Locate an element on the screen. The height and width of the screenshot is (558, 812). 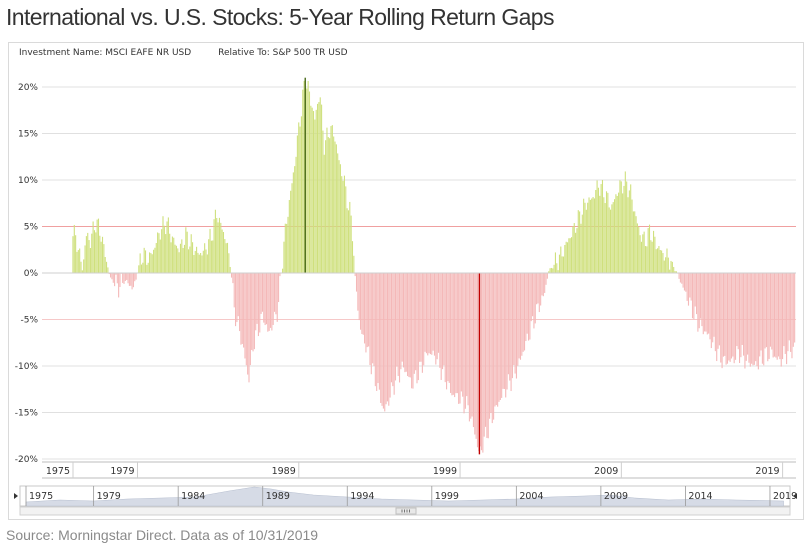
navigator-left-handle is located at coordinates (16, 496).